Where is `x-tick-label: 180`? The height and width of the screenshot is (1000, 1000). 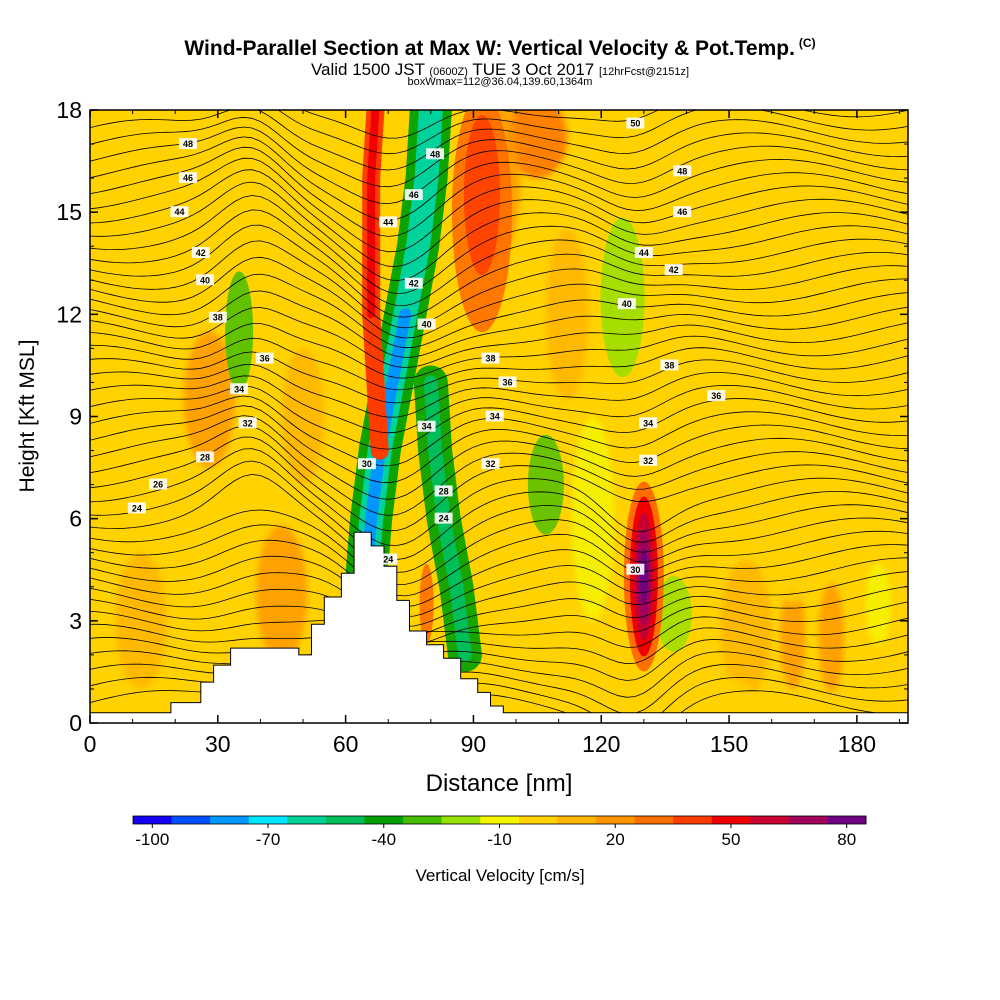 x-tick-label: 180 is located at coordinates (857, 744).